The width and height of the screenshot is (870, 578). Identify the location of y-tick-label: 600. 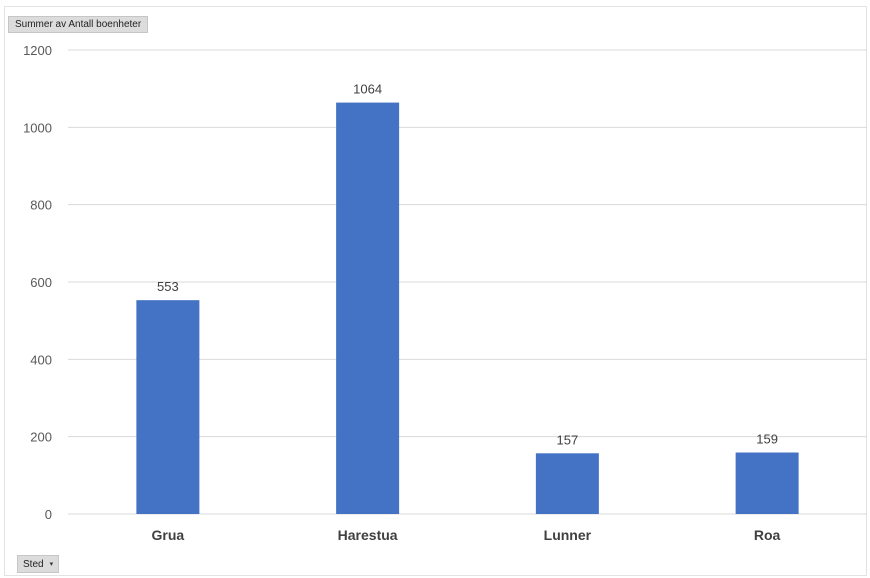
(41, 282).